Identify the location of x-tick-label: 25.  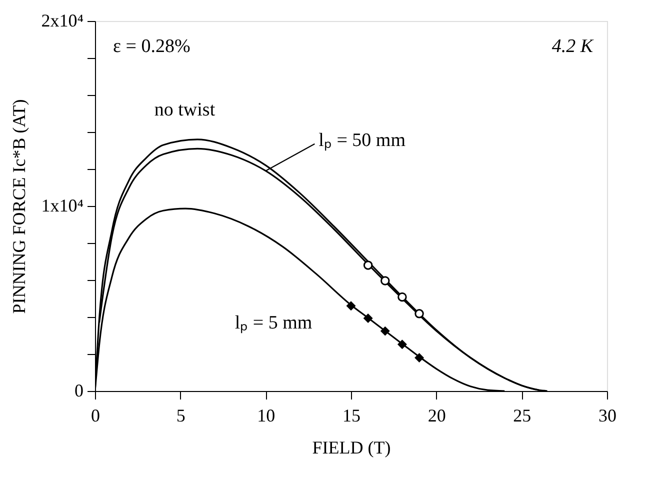
(522, 416).